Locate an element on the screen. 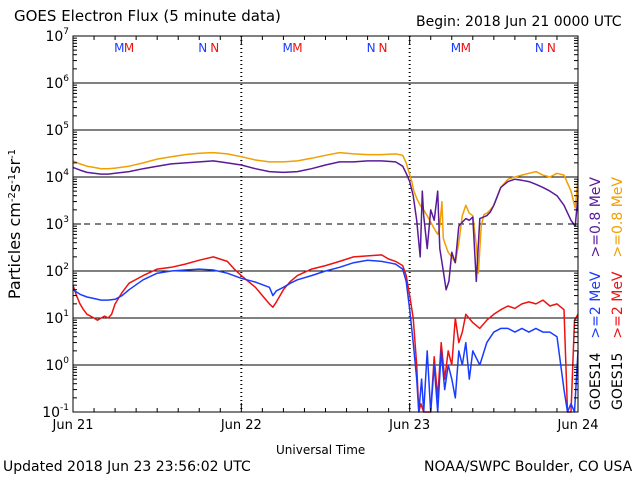  y-tick-label: 10⁻¹ is located at coordinates (55, 412).